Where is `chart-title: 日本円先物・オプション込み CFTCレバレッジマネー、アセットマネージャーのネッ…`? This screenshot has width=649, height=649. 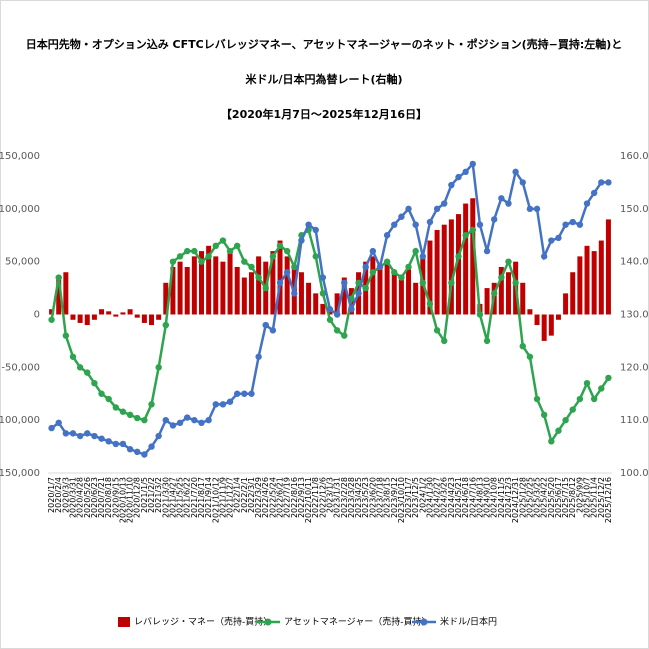
chart-title: 日本円先物・オプション込み CFTCレバレッジマネー、アセットマネージャーのネッ… is located at coordinates (324, 44).